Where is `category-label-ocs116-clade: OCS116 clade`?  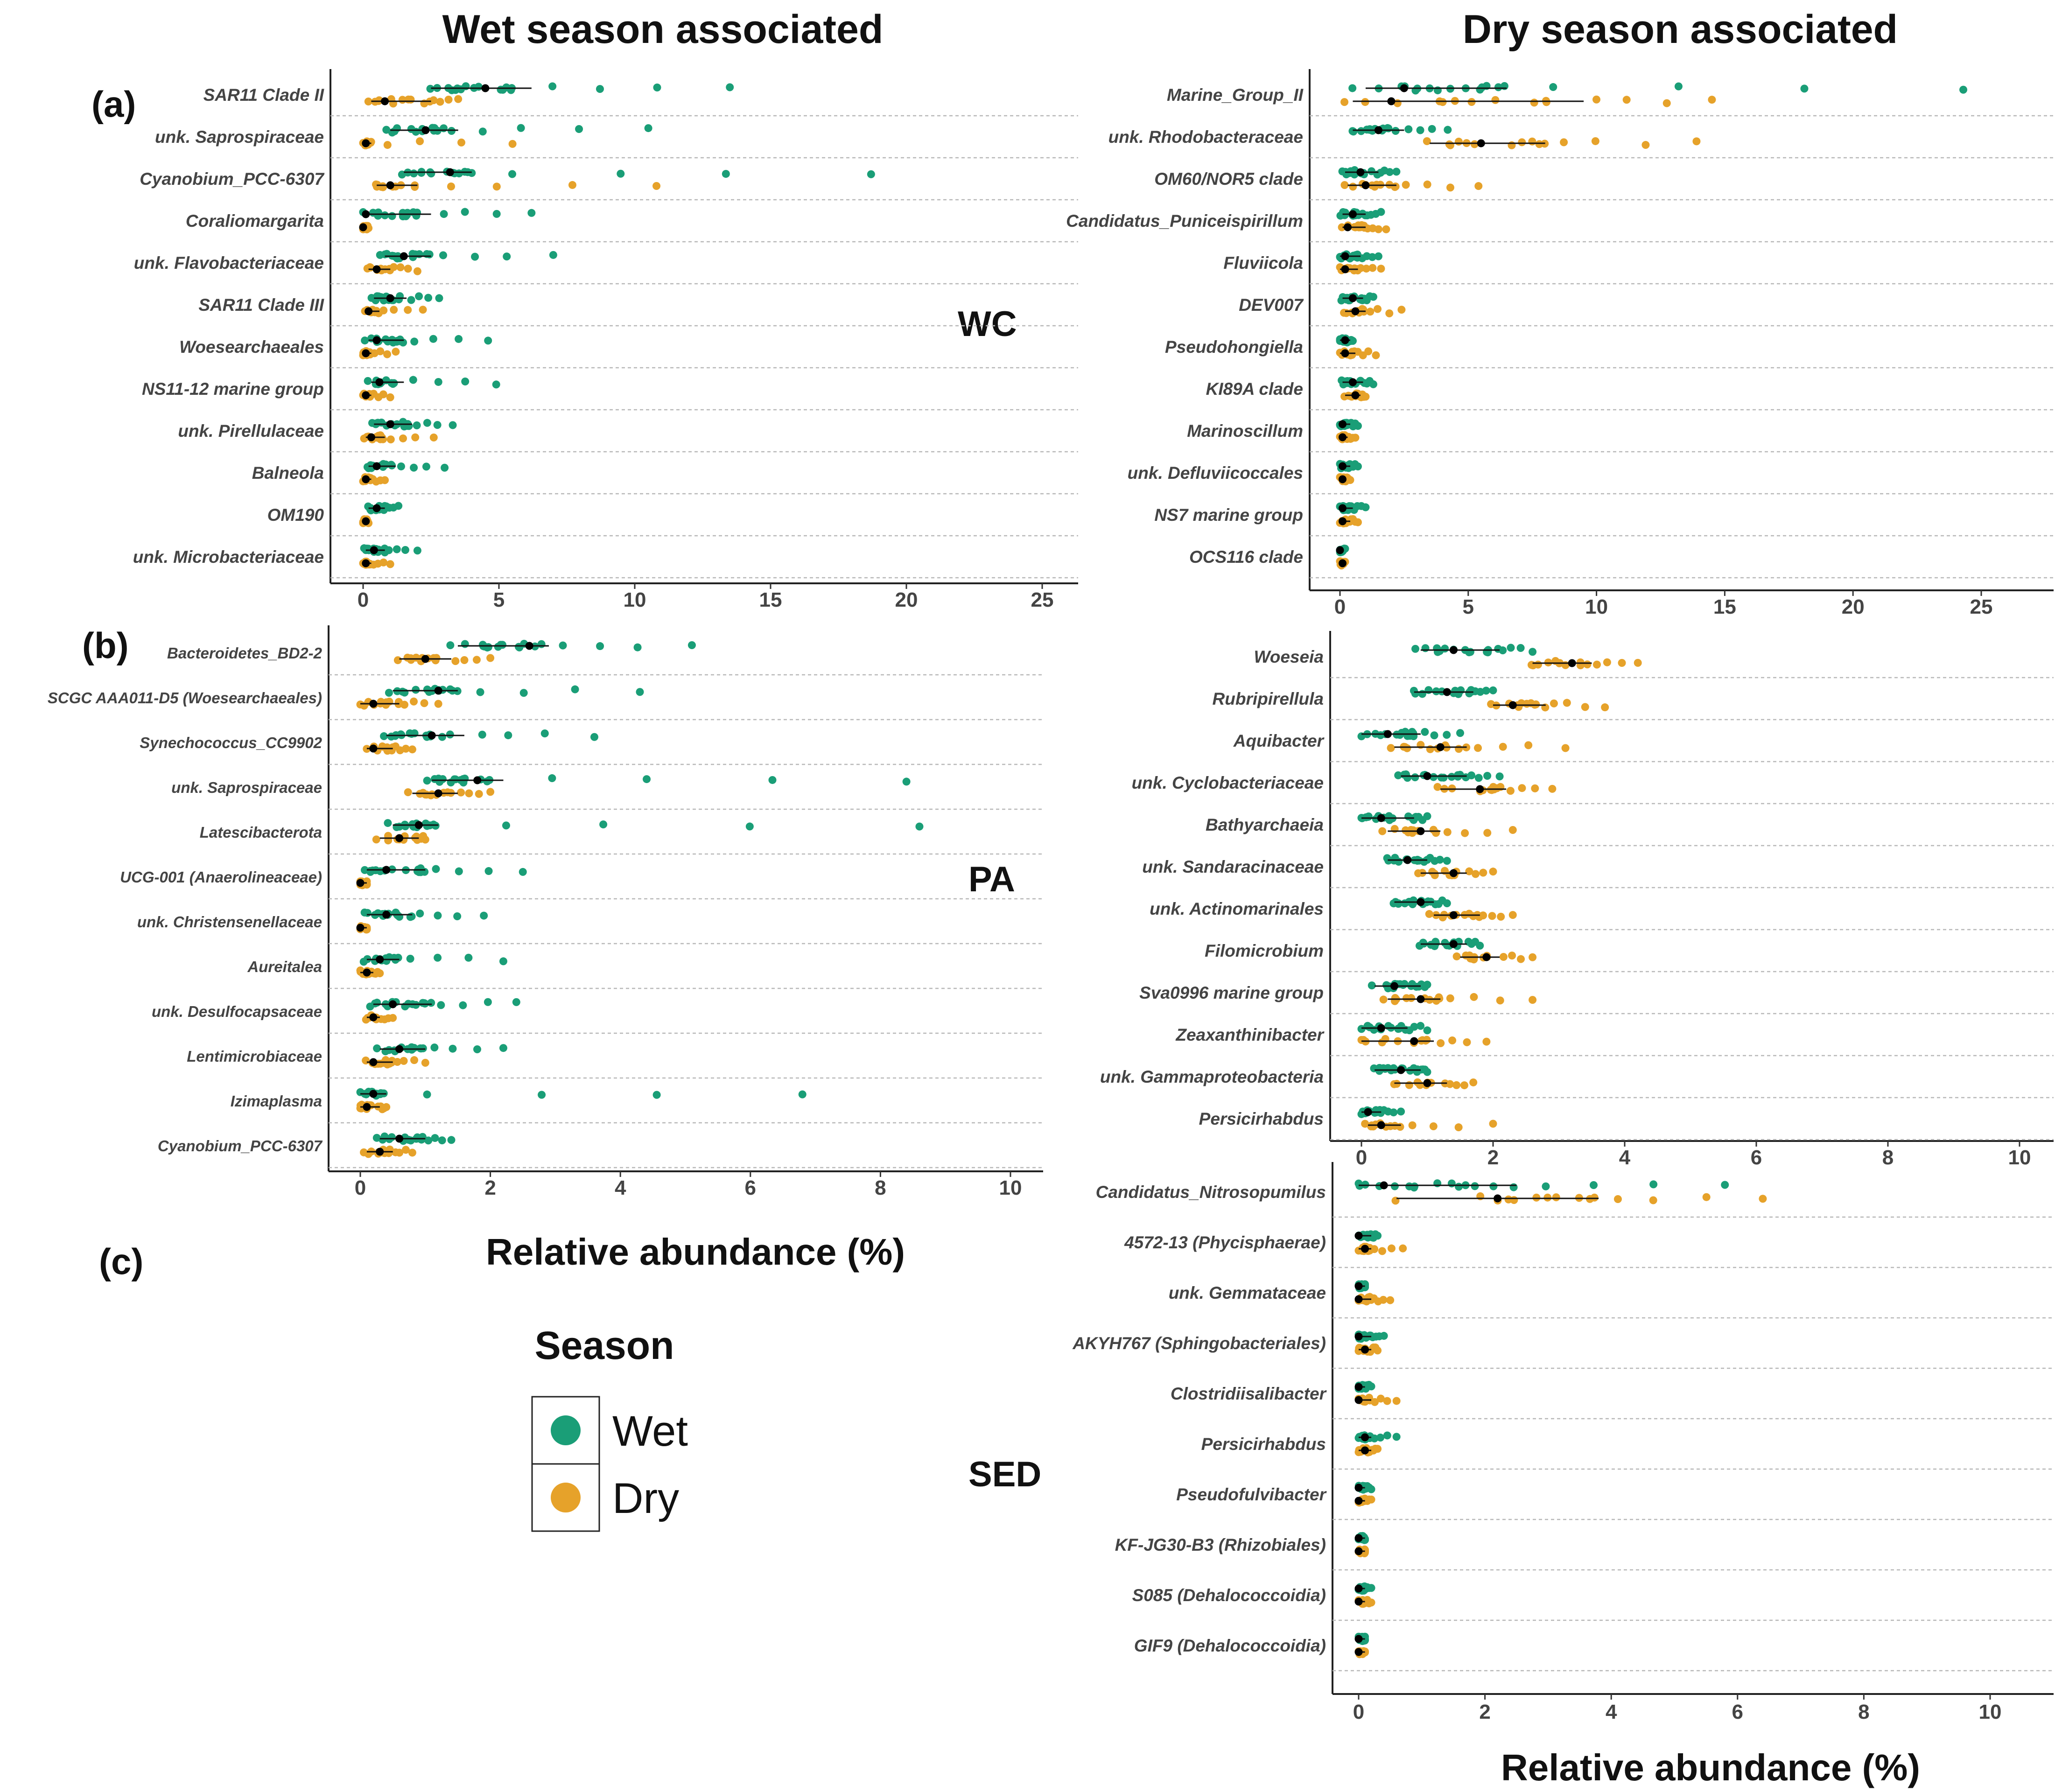 category-label-ocs116-clade: OCS116 clade is located at coordinates (1246, 557).